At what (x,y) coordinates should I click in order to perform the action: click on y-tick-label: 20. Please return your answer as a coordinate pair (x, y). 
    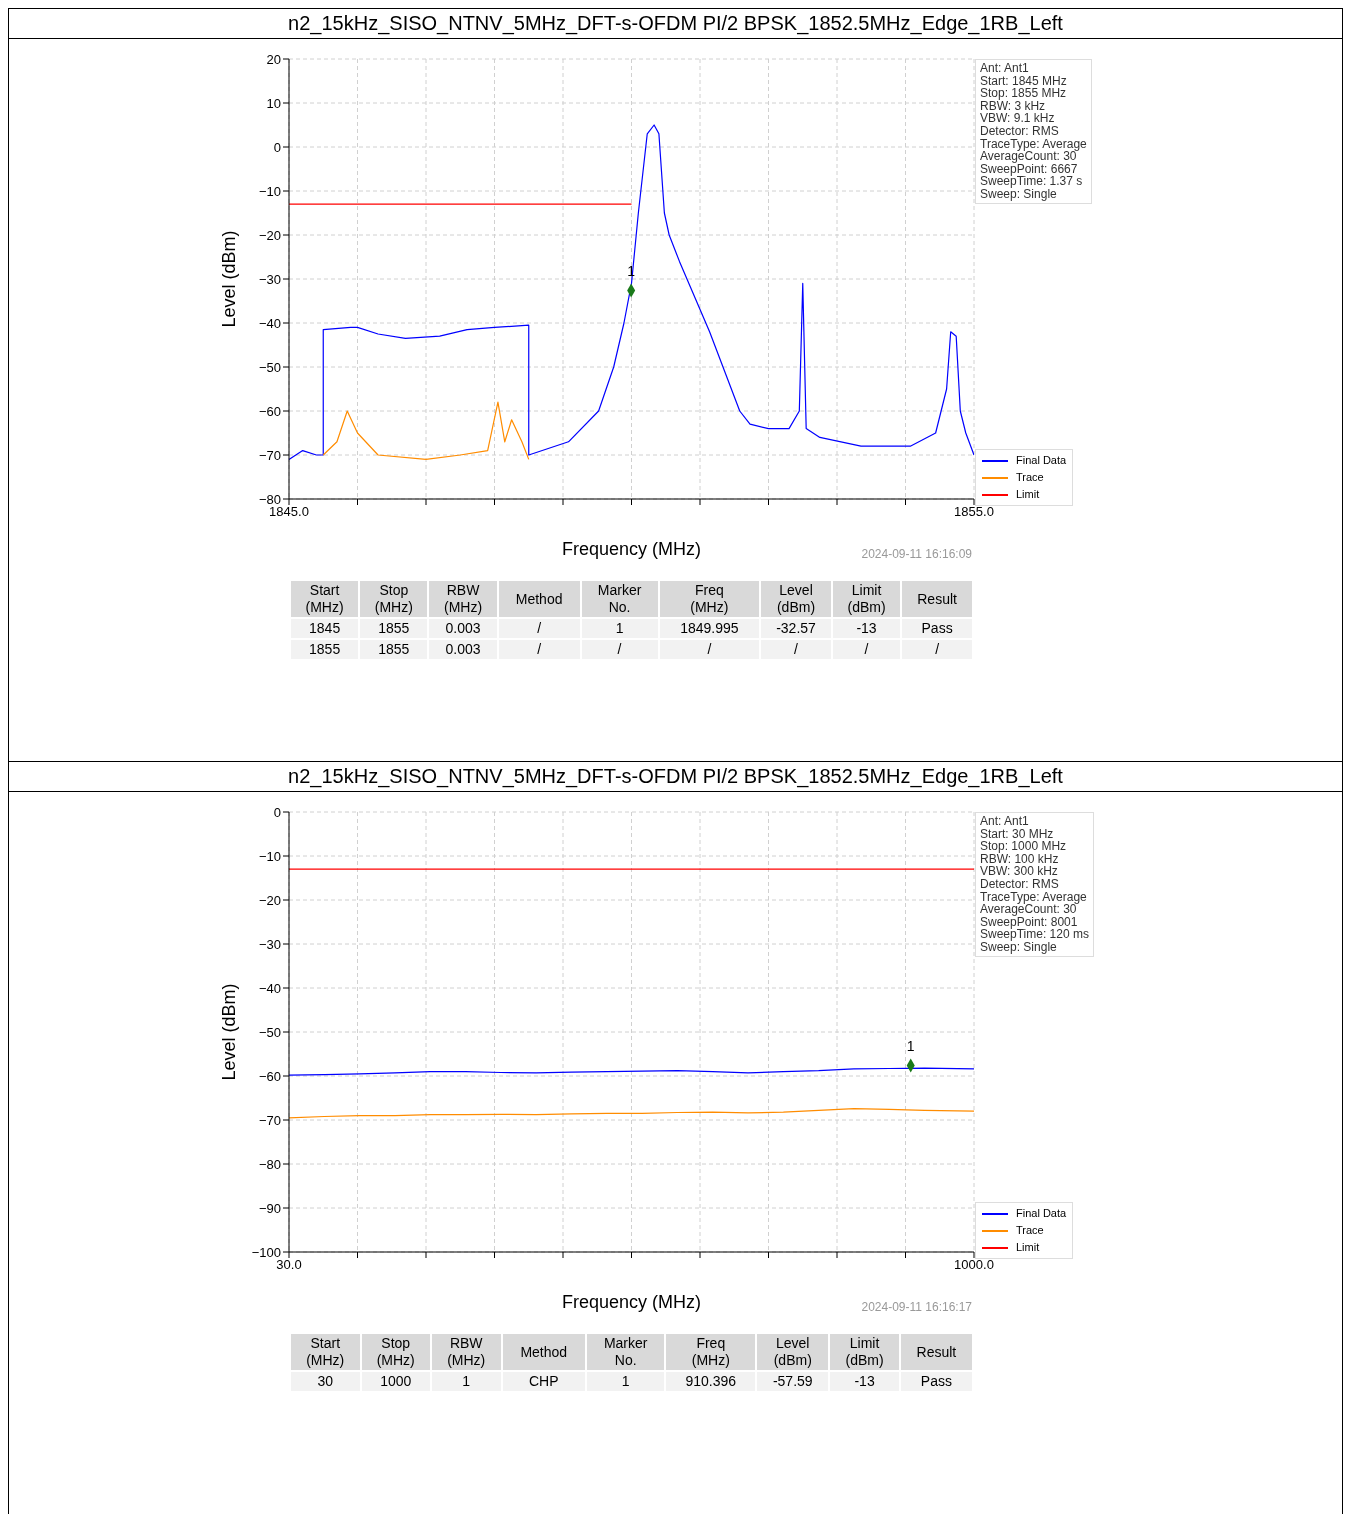
    Looking at the image, I should click on (273, 59).